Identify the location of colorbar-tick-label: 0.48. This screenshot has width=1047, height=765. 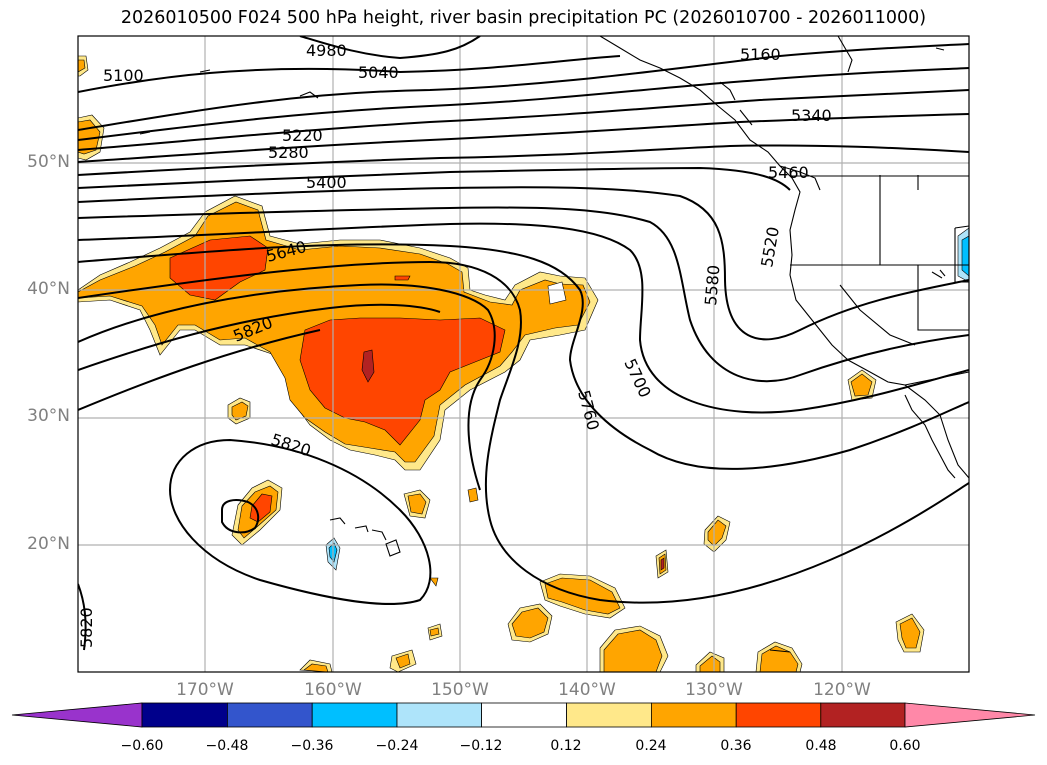
(821, 746).